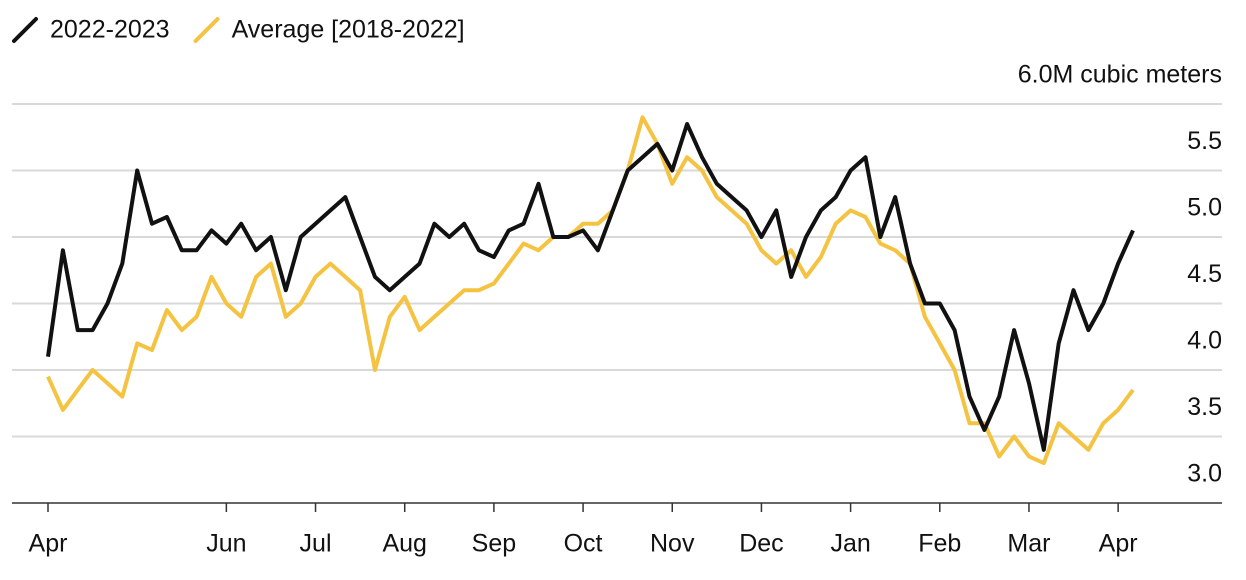  What do you see at coordinates (348, 30) in the screenshot?
I see `legend-label: Average [2018-2022]` at bounding box center [348, 30].